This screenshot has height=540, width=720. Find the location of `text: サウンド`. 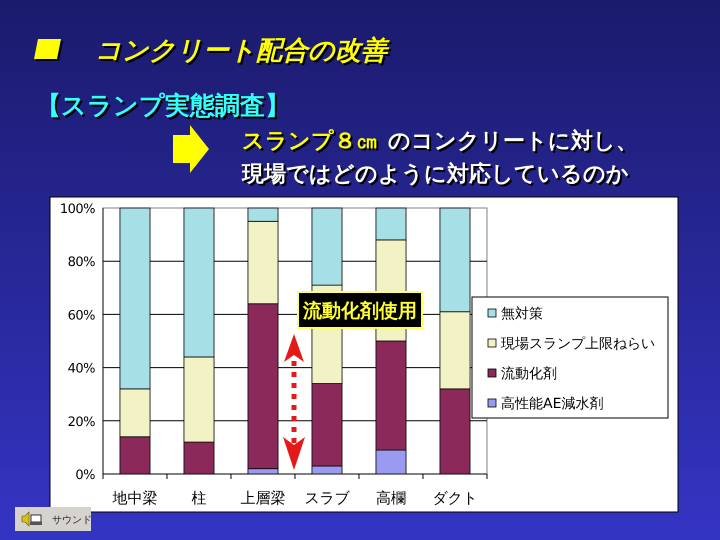

text: サウンド is located at coordinates (72, 520).